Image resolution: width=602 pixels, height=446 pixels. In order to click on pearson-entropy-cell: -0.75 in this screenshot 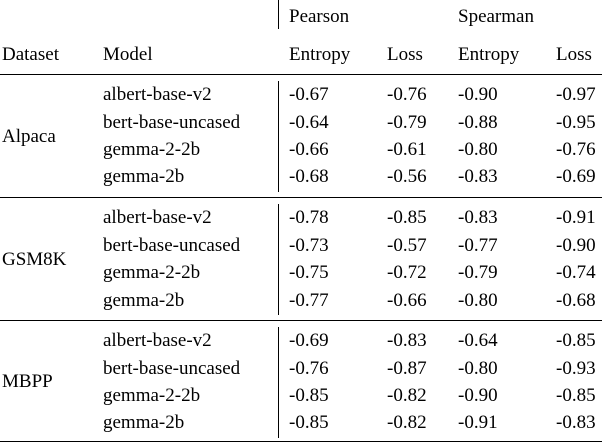, I will do `click(309, 272)`.